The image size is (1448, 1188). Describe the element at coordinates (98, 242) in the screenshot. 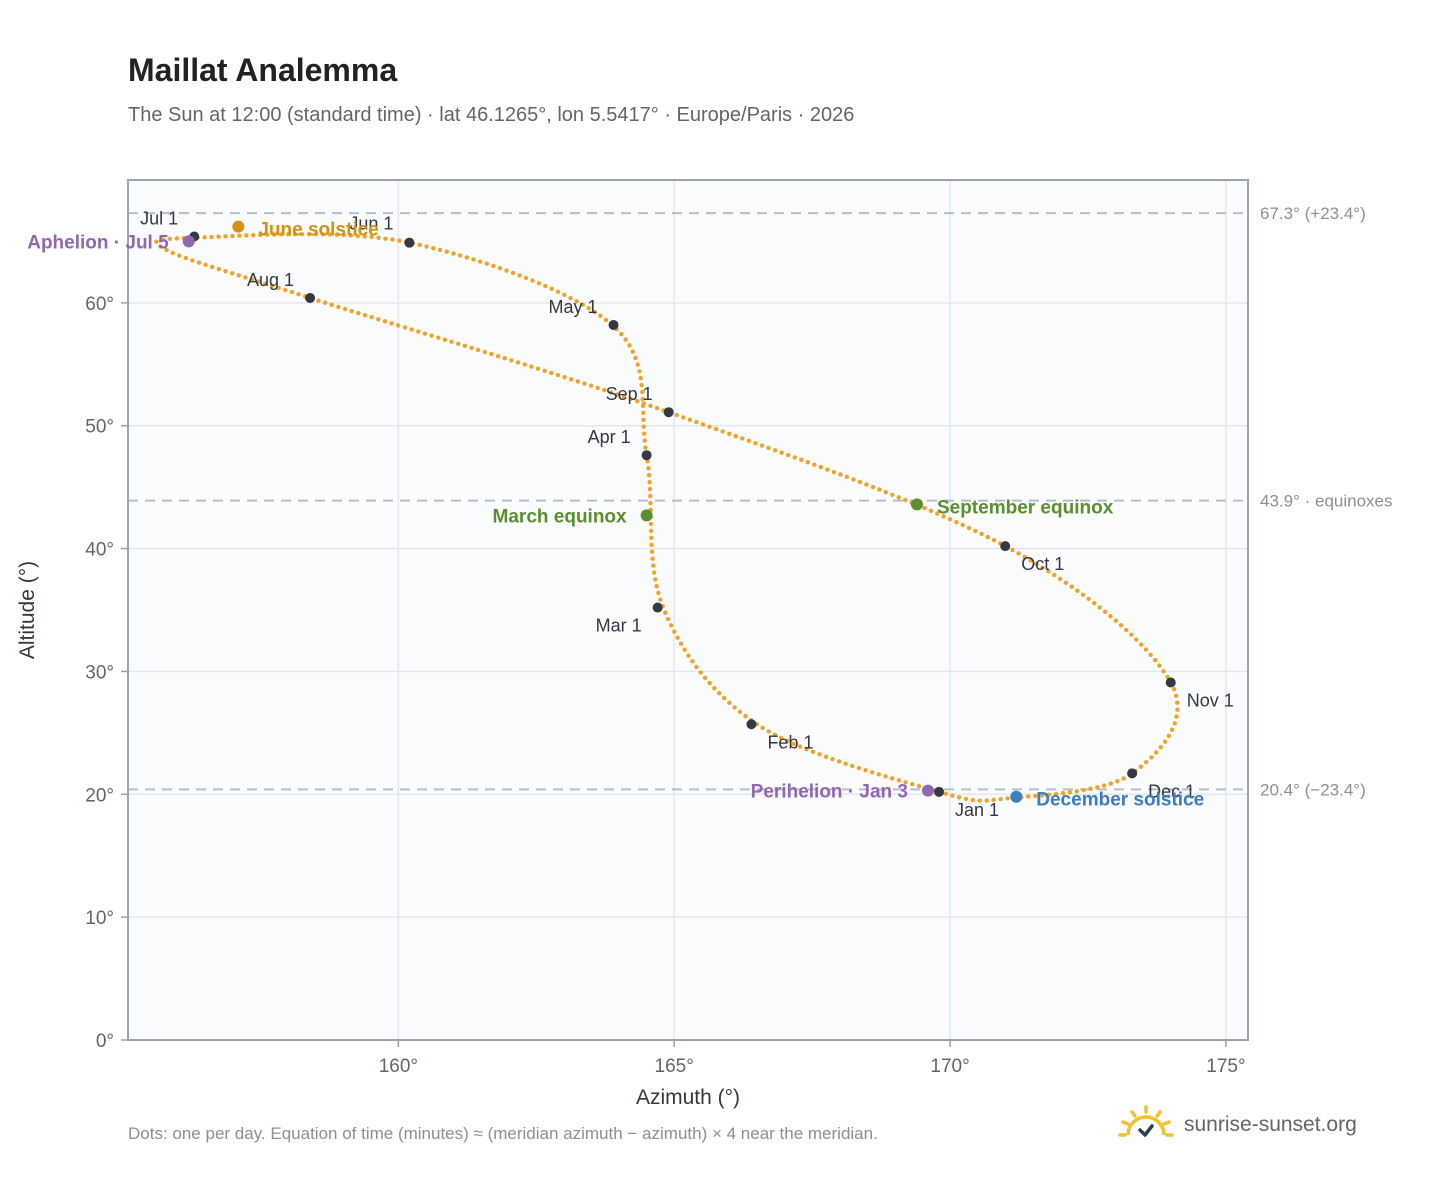

I see `event-label: Aphelion · Jul 5` at that location.